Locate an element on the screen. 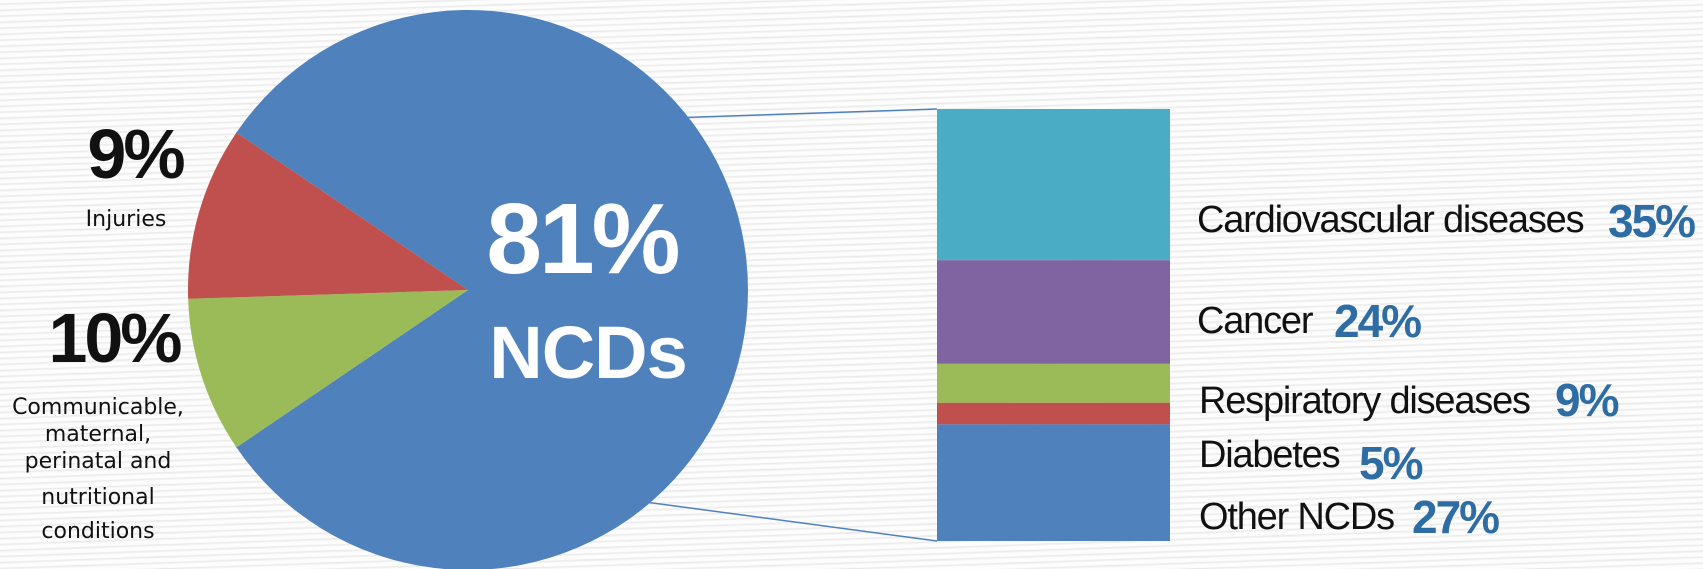 This screenshot has height=569, width=1703. communicable-label-line: Communicable, is located at coordinates (98, 407).